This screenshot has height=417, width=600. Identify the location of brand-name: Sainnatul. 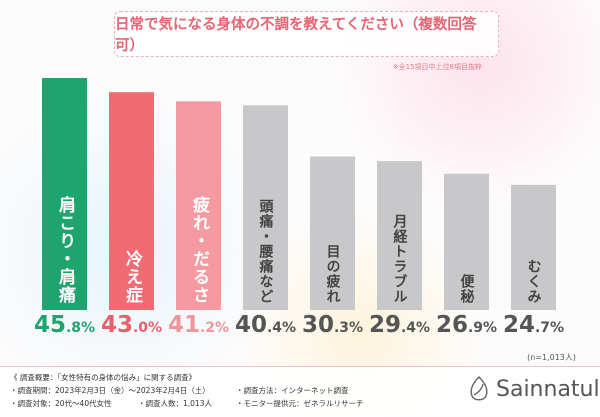
(548, 389).